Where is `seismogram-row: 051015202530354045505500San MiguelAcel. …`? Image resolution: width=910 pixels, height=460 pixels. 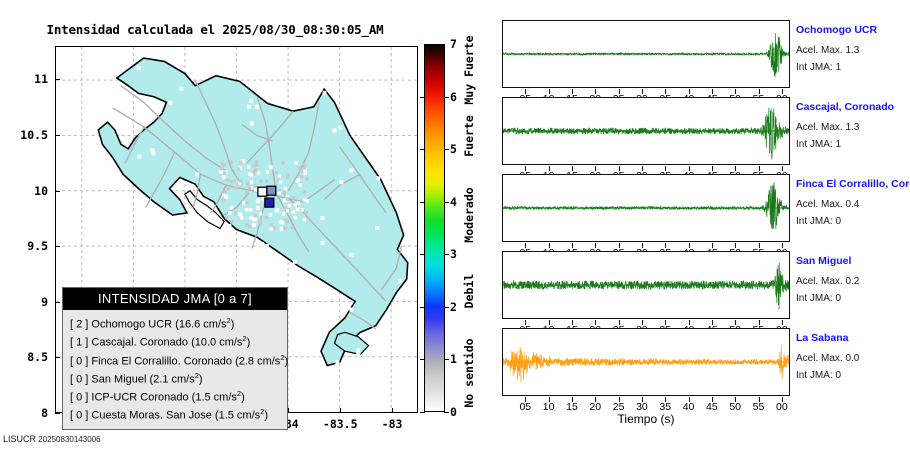
seismogram-row: 051015202530354045505500San MiguelAcel. … is located at coordinates (690, 295).